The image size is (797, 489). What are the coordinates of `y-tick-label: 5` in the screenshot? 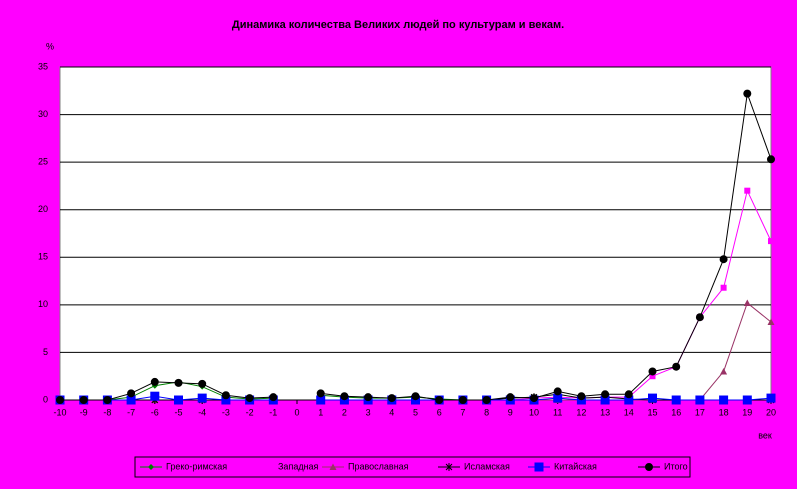 It's located at (45, 352).